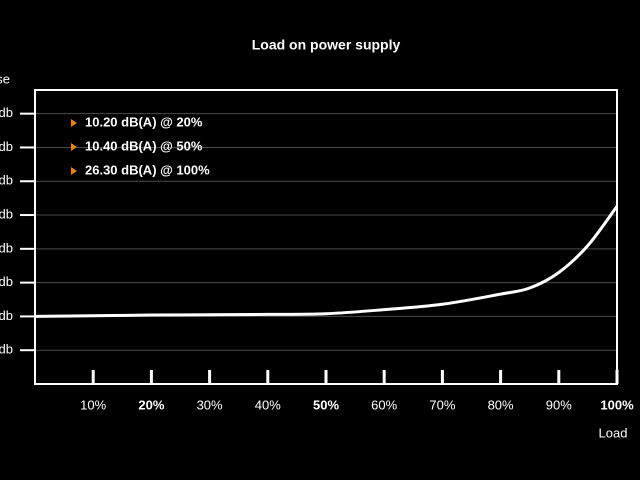 Image resolution: width=640 pixels, height=480 pixels. What do you see at coordinates (559, 404) in the screenshot?
I see `x-tick-label: 90%` at bounding box center [559, 404].